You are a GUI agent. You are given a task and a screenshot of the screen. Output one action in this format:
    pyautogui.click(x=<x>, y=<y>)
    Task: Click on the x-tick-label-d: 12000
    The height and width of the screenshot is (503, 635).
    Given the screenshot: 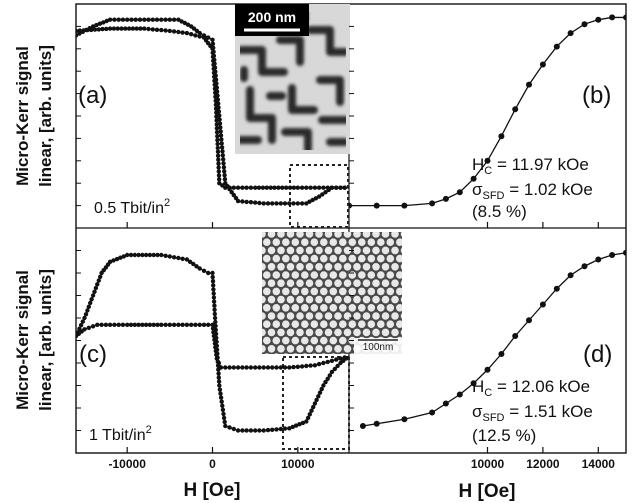 What is the action you would take?
    pyautogui.click(x=543, y=464)
    